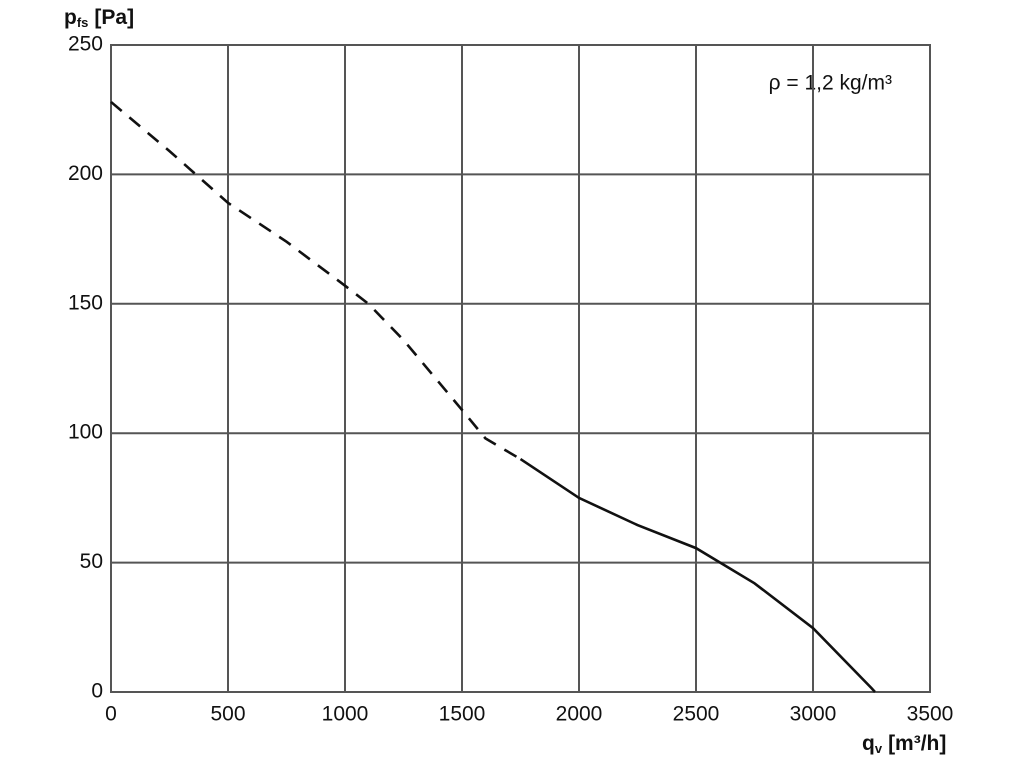  I want to click on y-label-symbol: p, so click(70, 17).